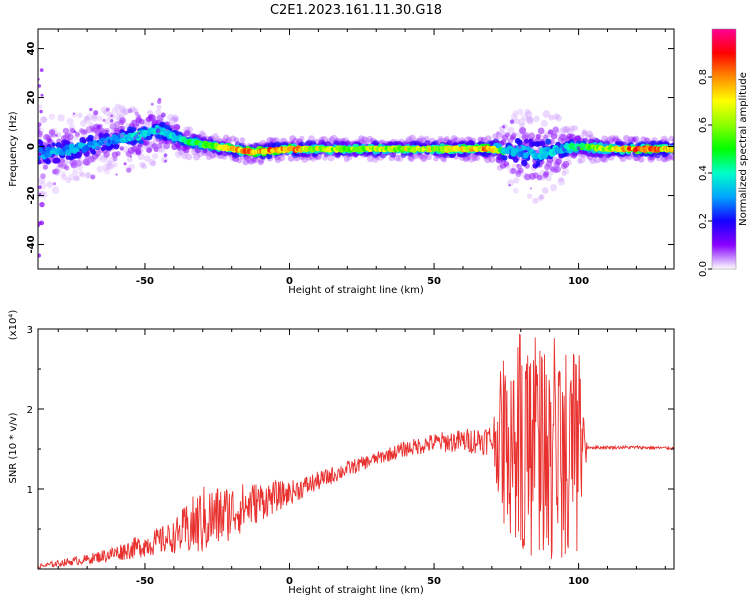  Describe the element at coordinates (743, 149) in the screenshot. I see `colorbar-label: Normalized spectral amplitude` at that location.